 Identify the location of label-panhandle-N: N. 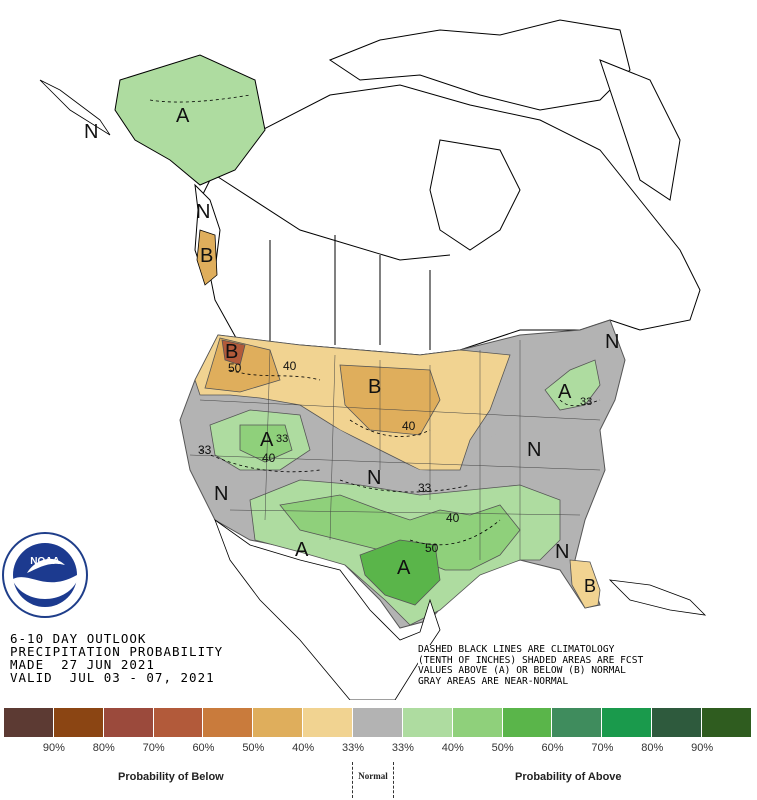
(203, 212).